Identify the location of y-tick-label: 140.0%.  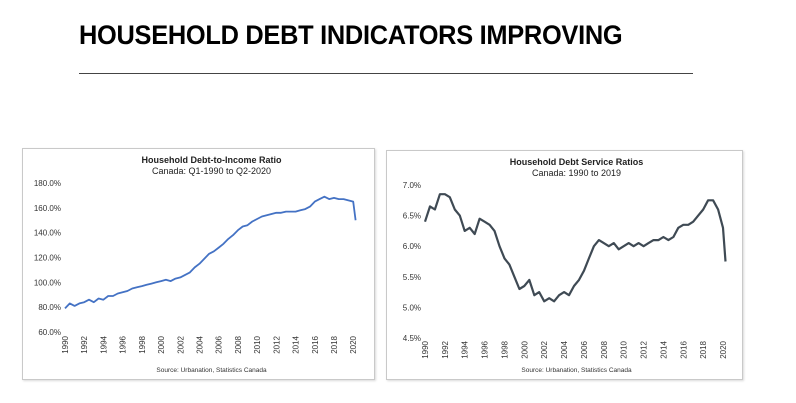
(47, 233).